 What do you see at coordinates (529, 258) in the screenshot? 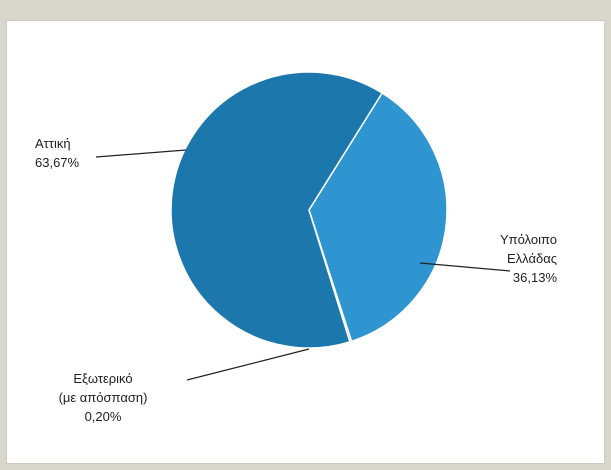
I see `slice-label-0: Υπόλοιπο Ελλάδας 36,13%` at bounding box center [529, 258].